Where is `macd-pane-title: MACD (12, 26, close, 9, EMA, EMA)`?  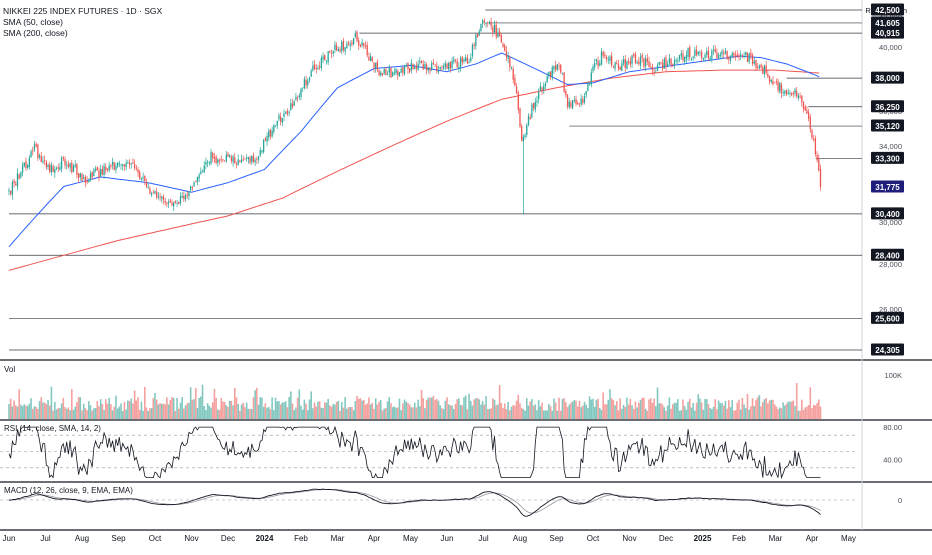
macd-pane-title: MACD (12, 26, close, 9, EMA, EMA) is located at coordinates (68, 490).